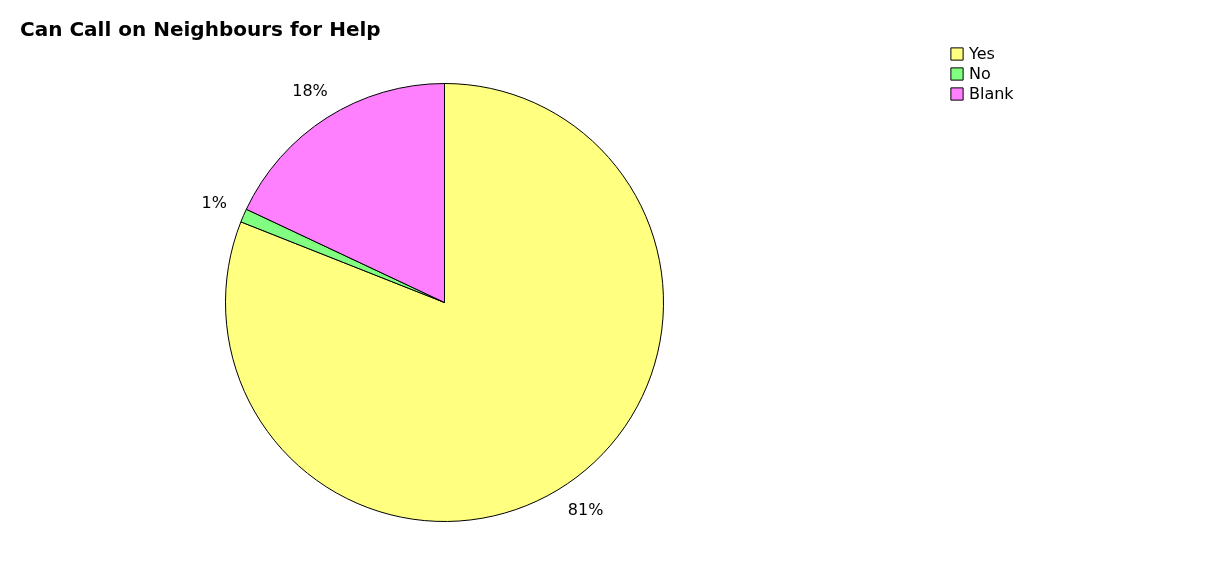 This screenshot has width=1214, height=569. I want to click on chart-title: Can Call on Neighbours for Help, so click(200, 29).